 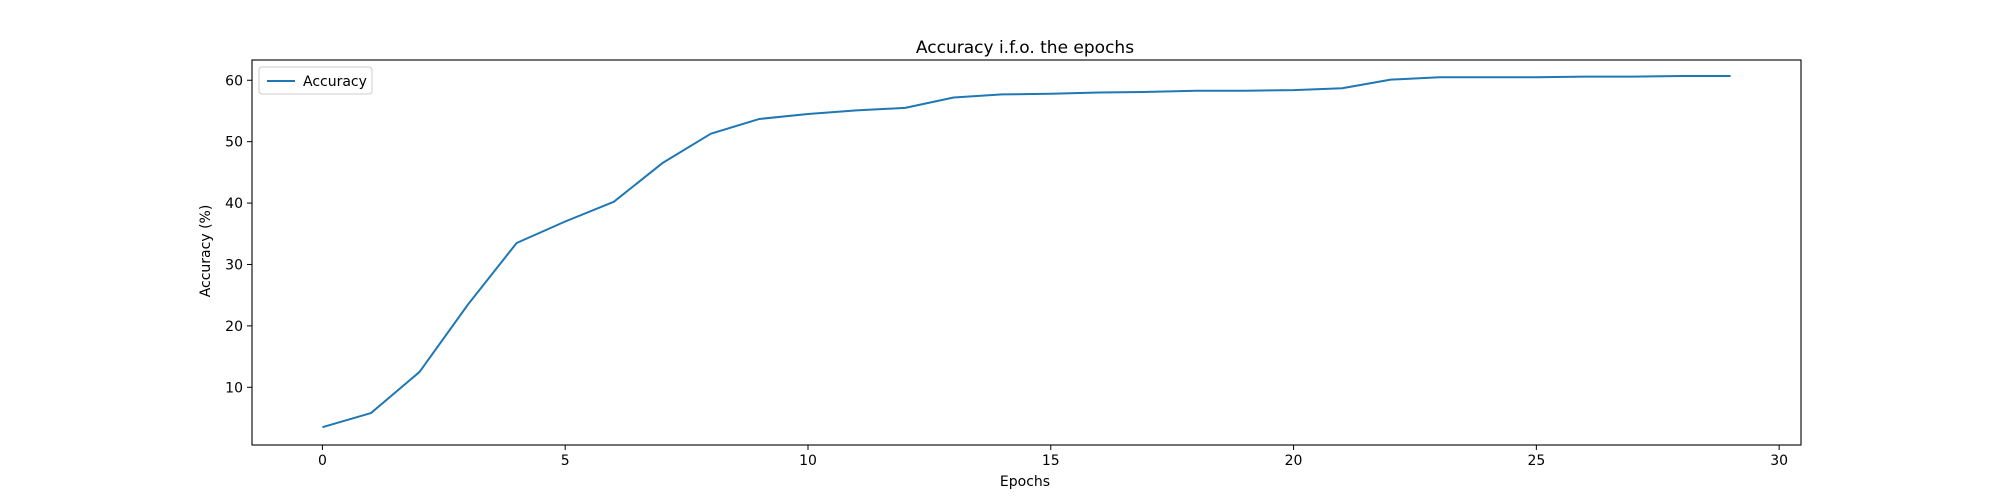 I want to click on y-tick-label: 10, so click(x=234, y=388).